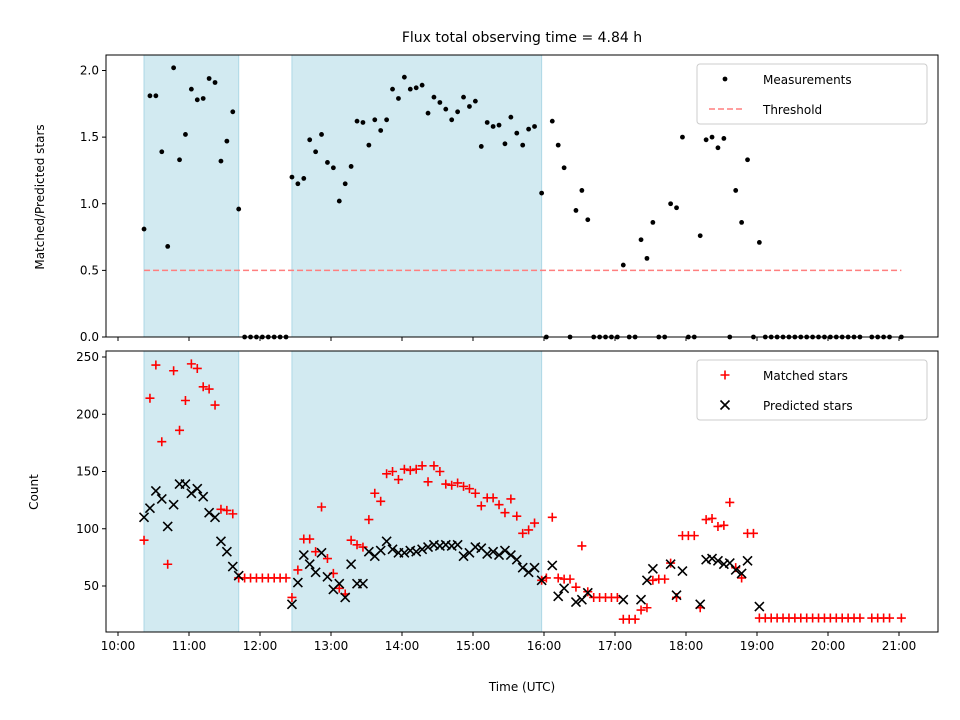 This screenshot has height=720, width=960. What do you see at coordinates (87, 414) in the screenshot?
I see `bottom-y-tick-label: 200` at bounding box center [87, 414].